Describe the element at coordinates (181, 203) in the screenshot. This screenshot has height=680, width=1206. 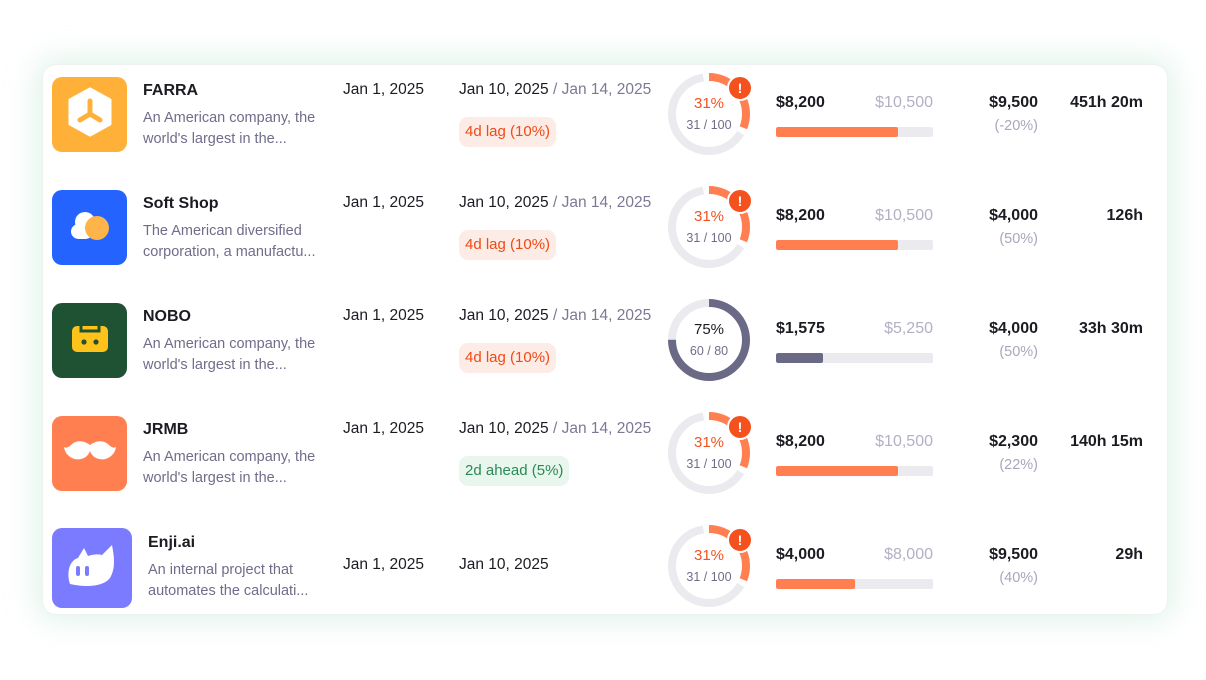
I see `project-name: Soft Shop` at that location.